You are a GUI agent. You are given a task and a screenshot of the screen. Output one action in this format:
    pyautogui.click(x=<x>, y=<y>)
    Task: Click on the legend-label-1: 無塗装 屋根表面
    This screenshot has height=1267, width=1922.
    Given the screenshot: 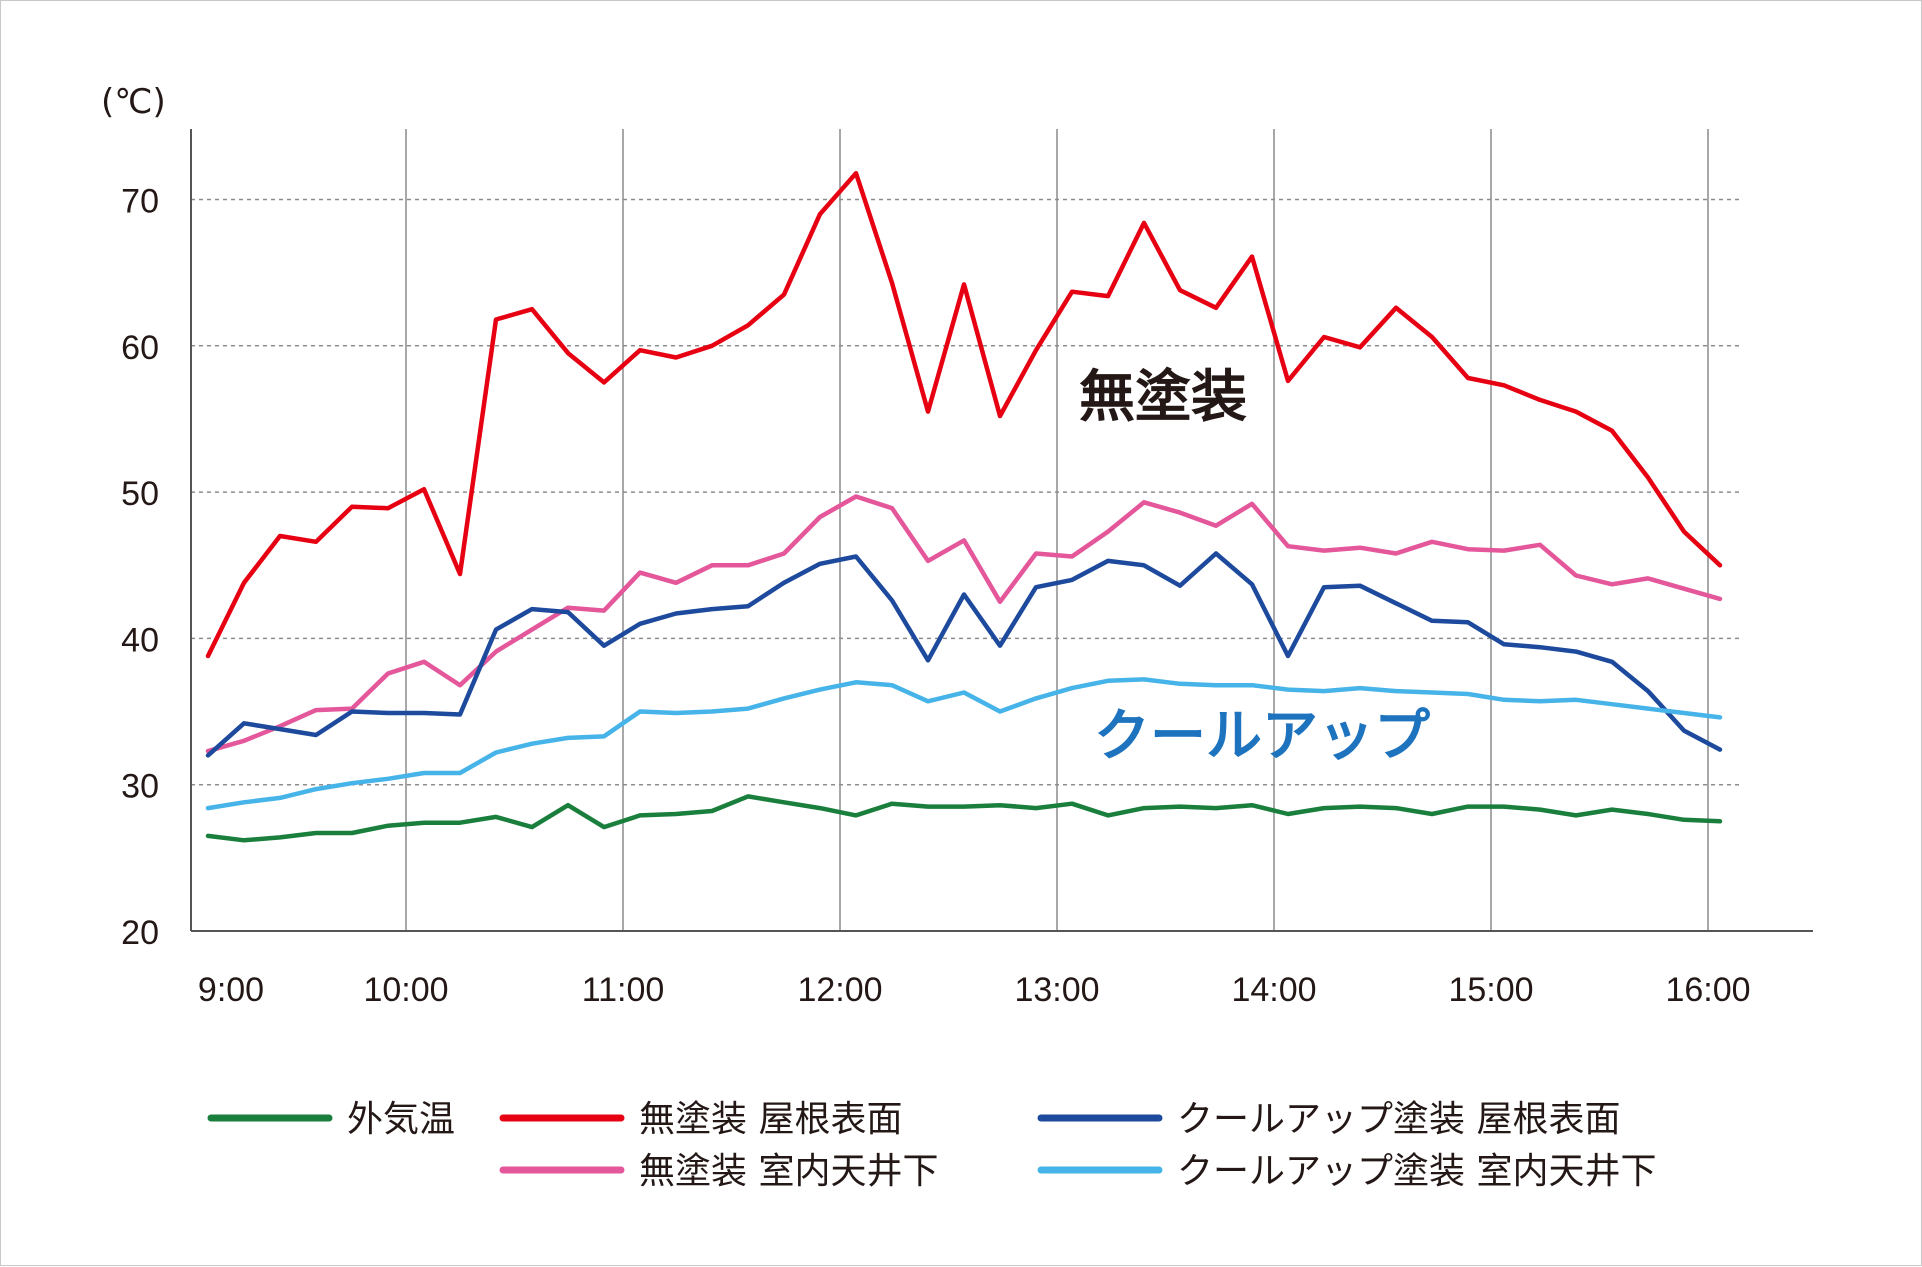 What is the action you would take?
    pyautogui.click(x=770, y=1119)
    